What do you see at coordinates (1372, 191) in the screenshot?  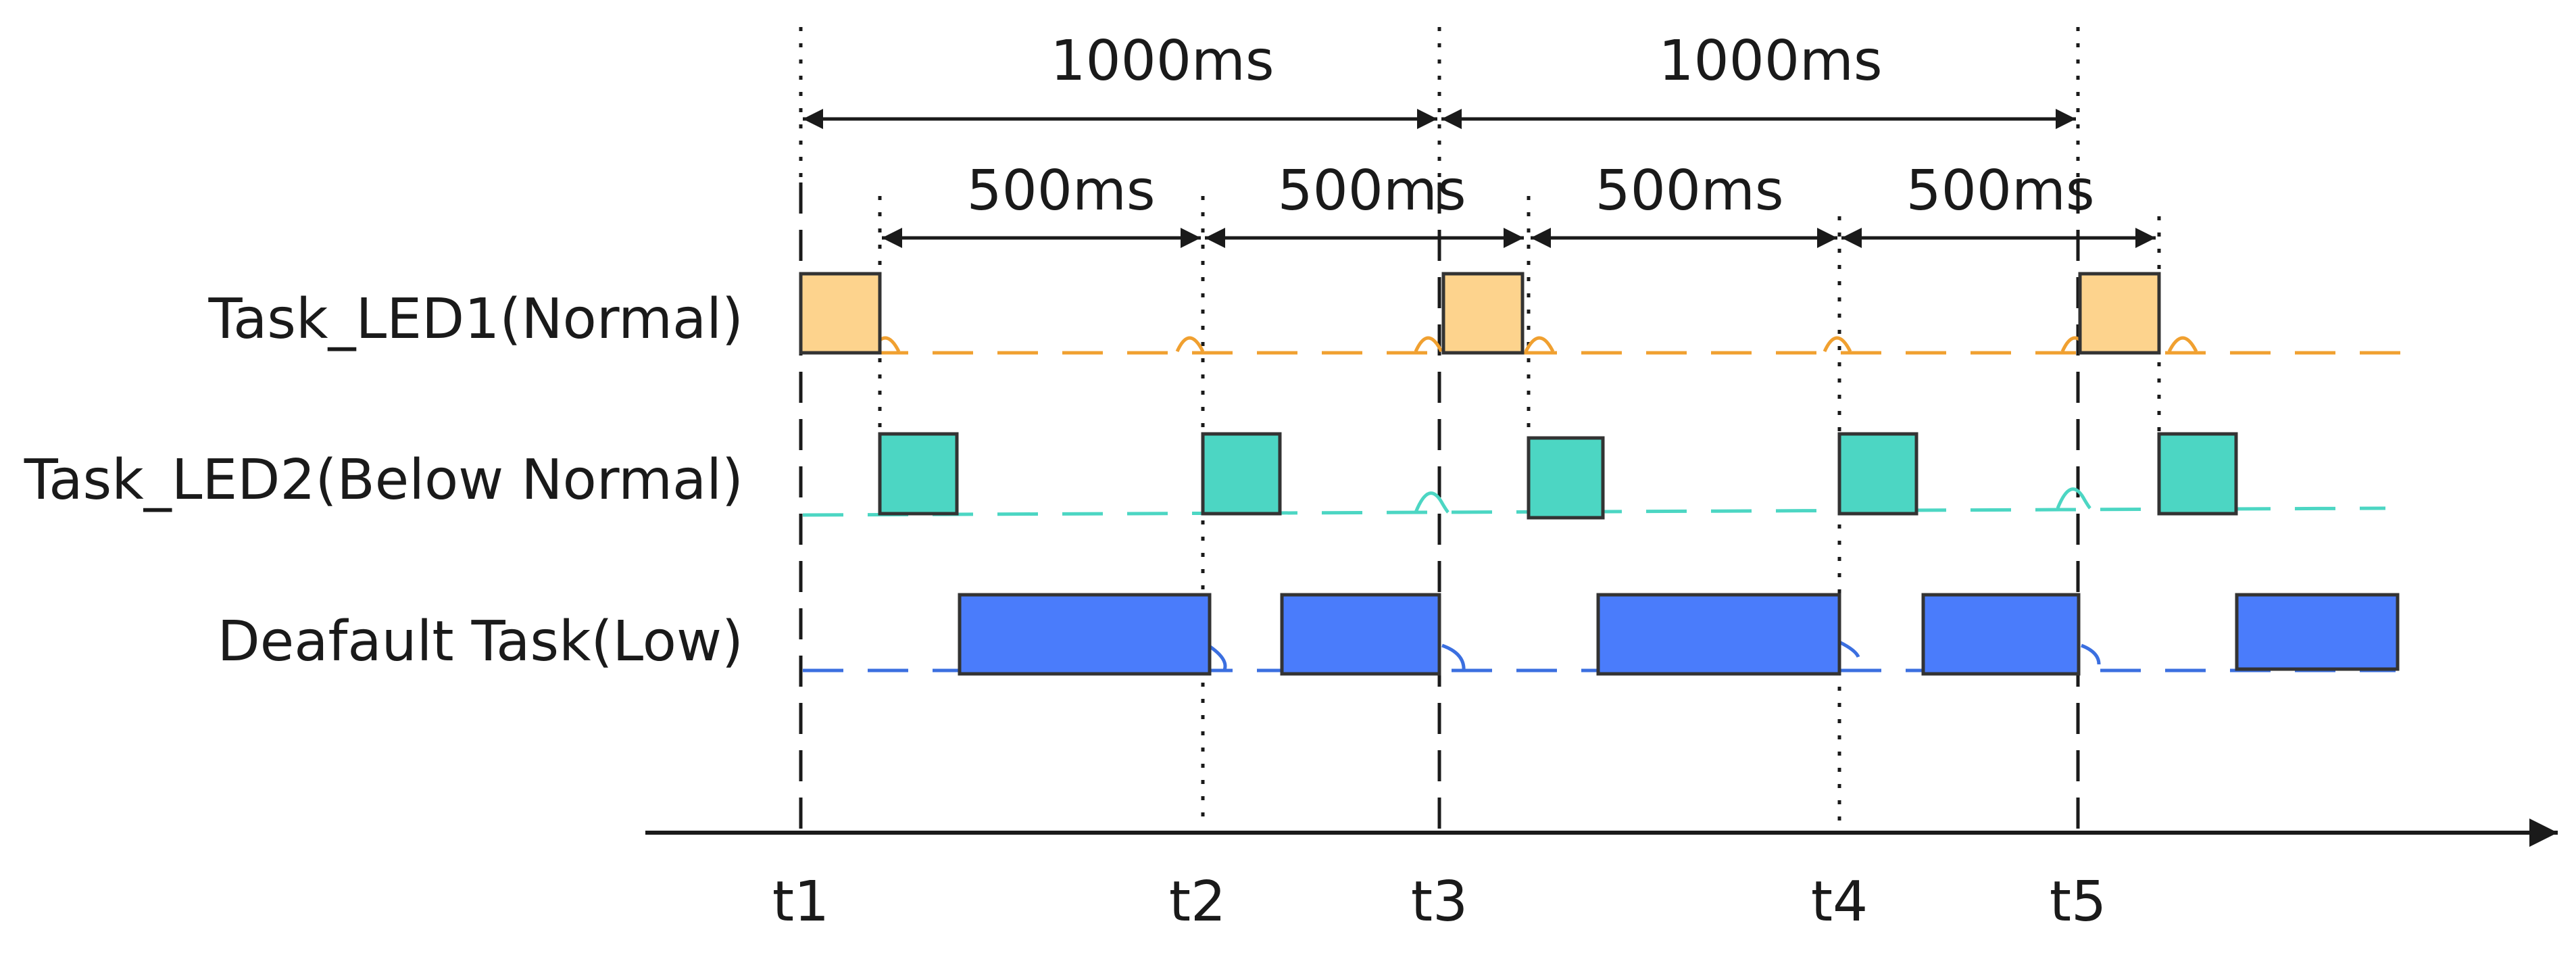 I see `interval-500-label-2: 500ms` at bounding box center [1372, 191].